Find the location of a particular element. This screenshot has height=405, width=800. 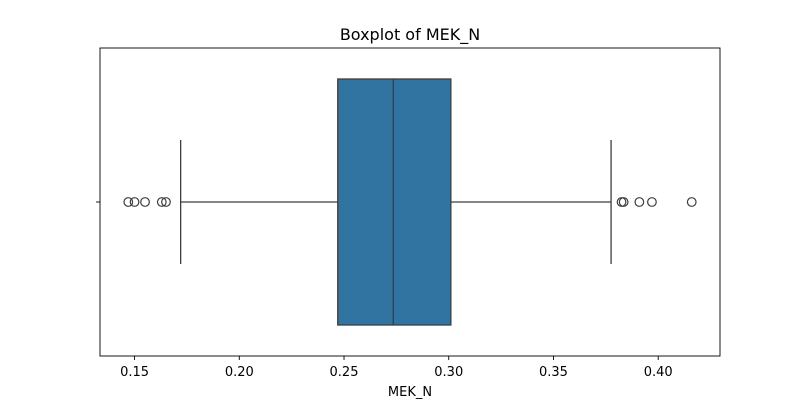

x-axis-label: MEK_N is located at coordinates (410, 392).